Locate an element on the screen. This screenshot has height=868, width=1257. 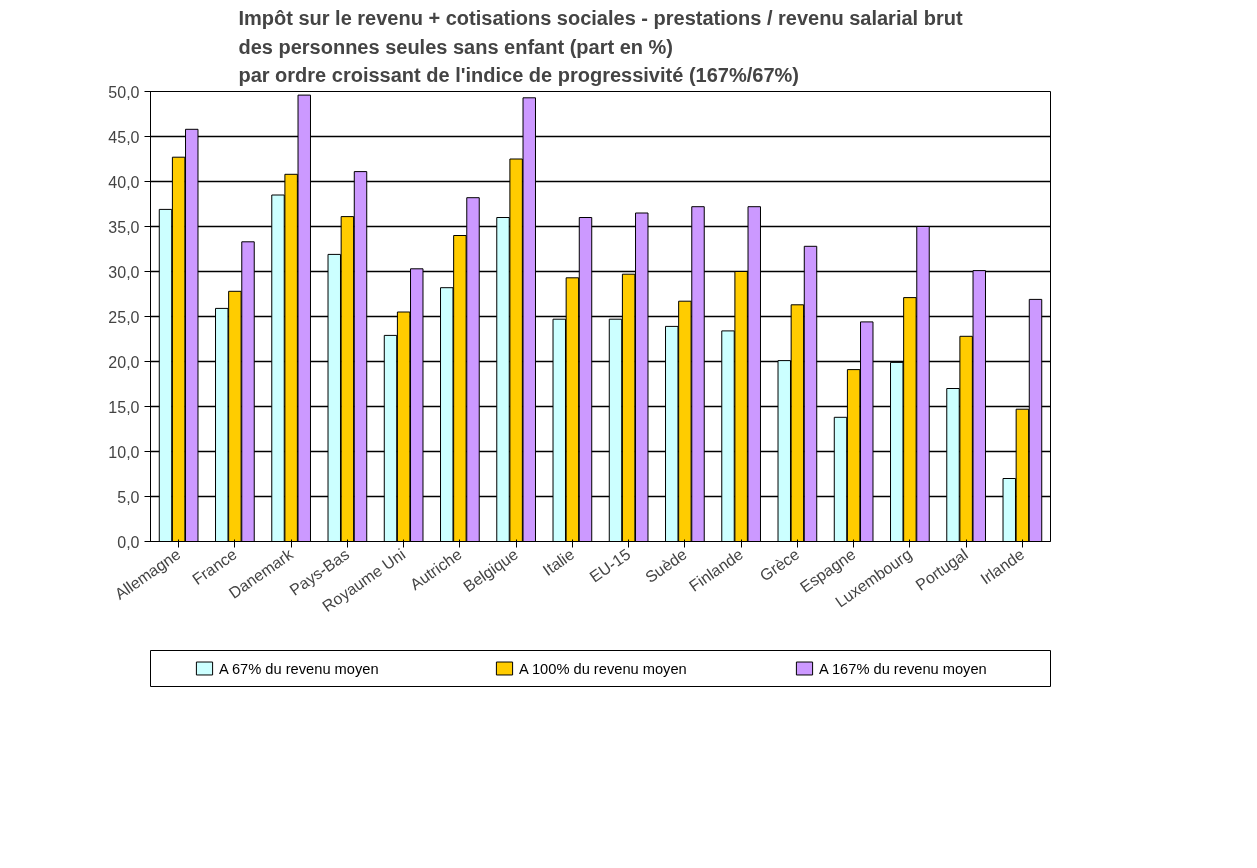
y-tick-label: 35,0 is located at coordinates (124, 227).